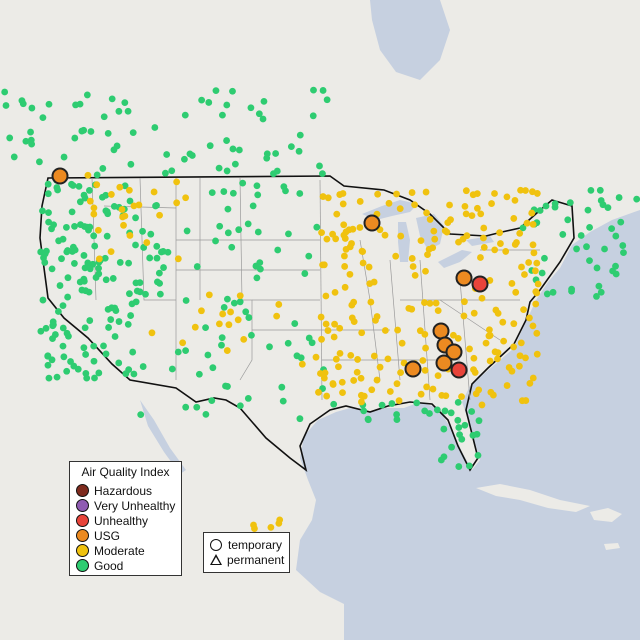 This screenshot has width=640, height=640. I want to click on lake-erie, so click(455, 259).